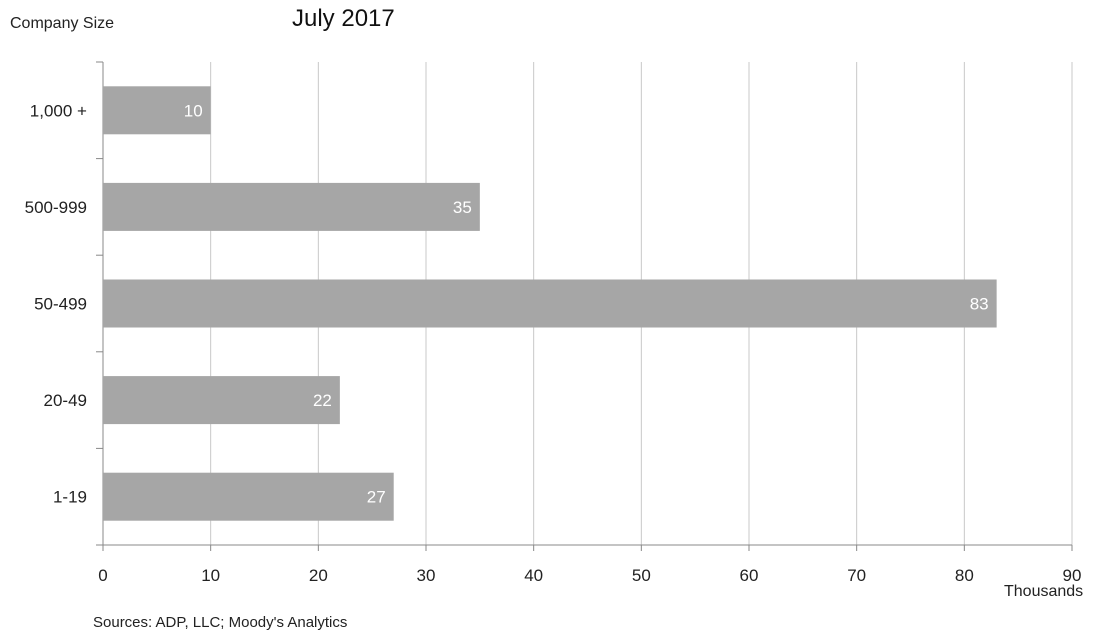 This screenshot has width=1102, height=637. What do you see at coordinates (210, 575) in the screenshot?
I see `x-tick-label-10: 10` at bounding box center [210, 575].